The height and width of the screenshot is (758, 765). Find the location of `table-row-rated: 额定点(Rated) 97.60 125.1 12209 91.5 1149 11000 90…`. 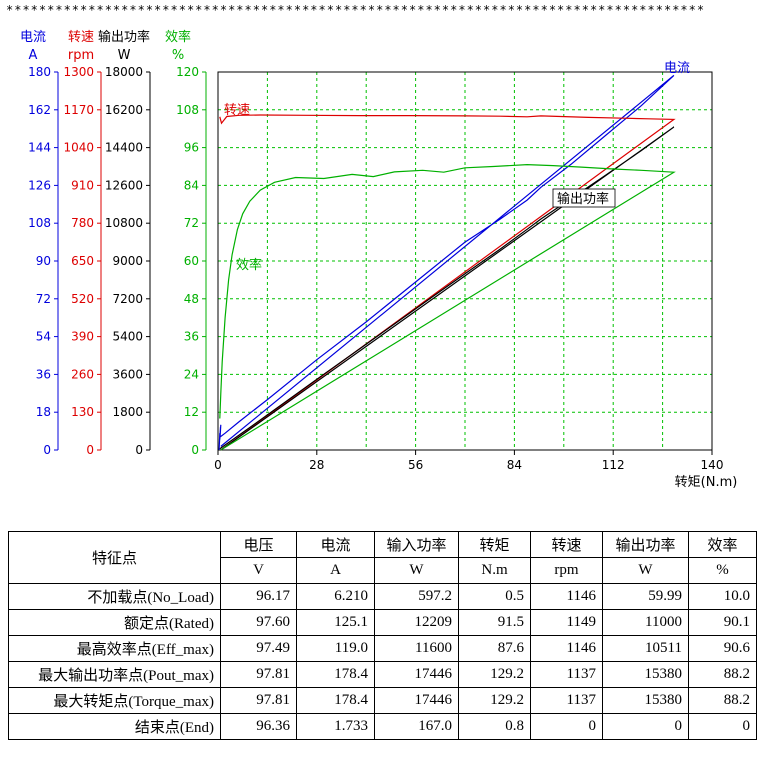

table-row-rated: 额定点(Rated) 97.60 125.1 12209 91.5 1149 11000 90… is located at coordinates (382, 622).